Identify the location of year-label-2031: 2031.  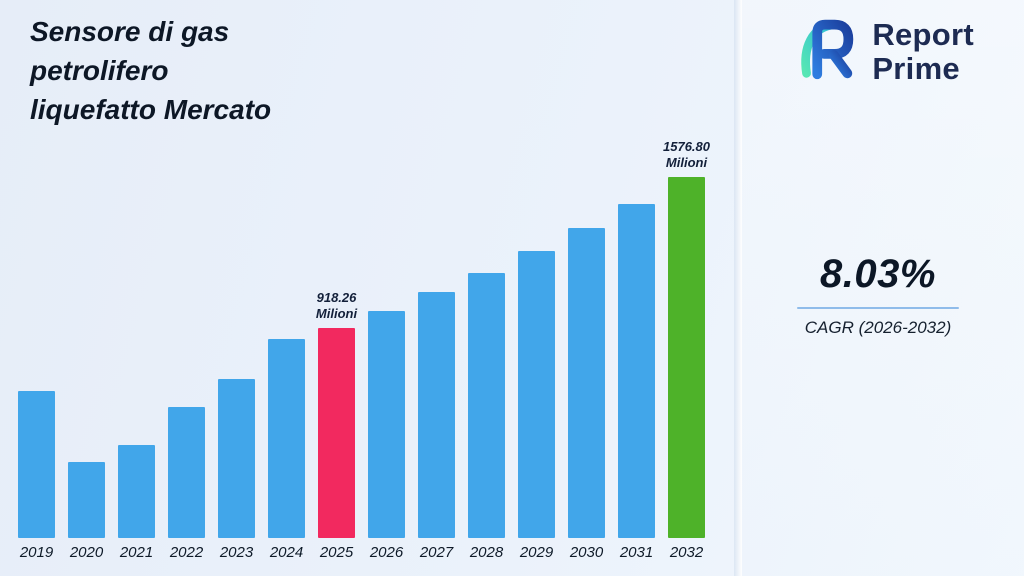
(636, 552).